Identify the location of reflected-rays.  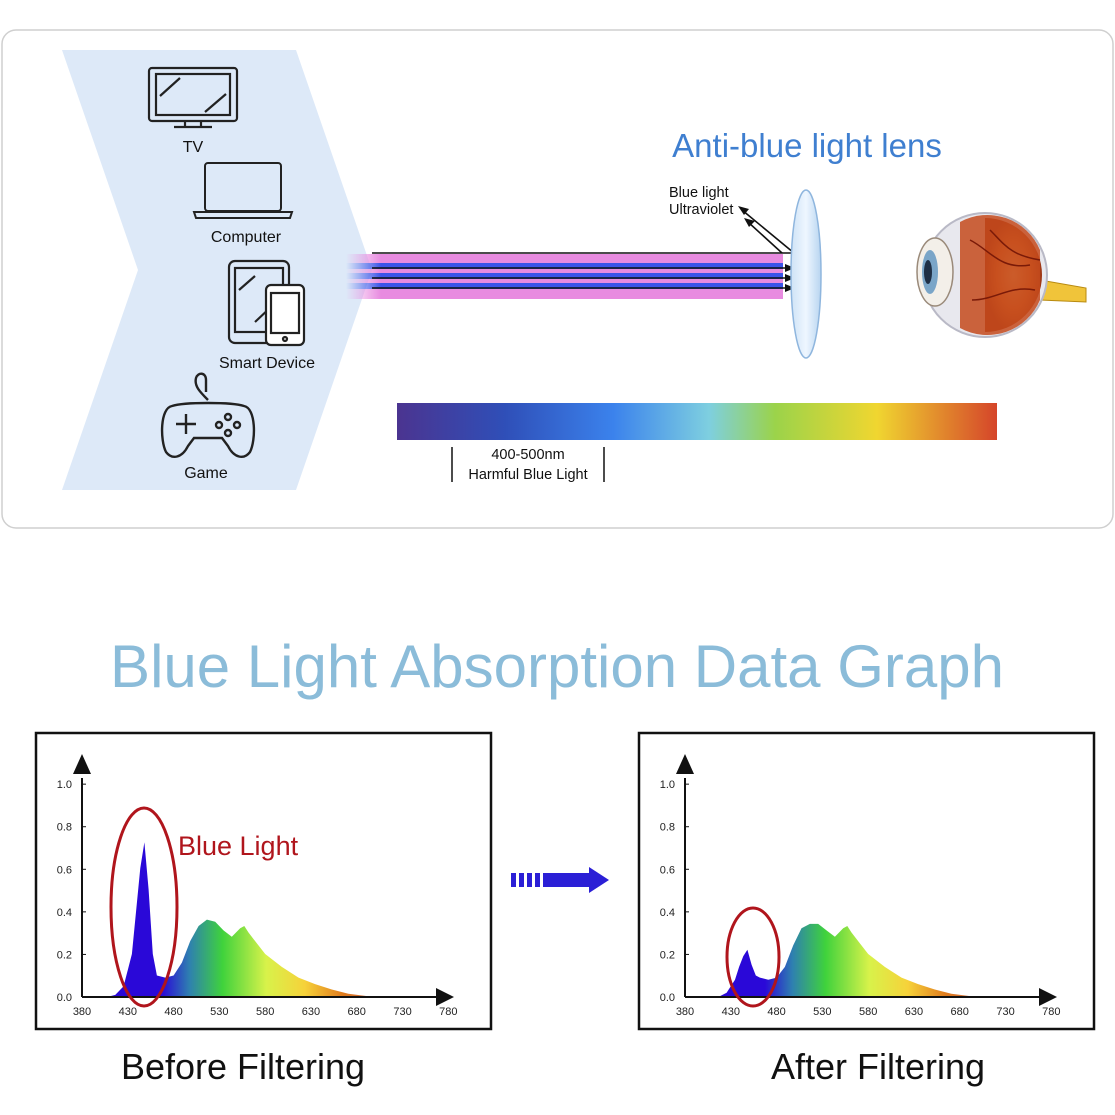
(768, 231).